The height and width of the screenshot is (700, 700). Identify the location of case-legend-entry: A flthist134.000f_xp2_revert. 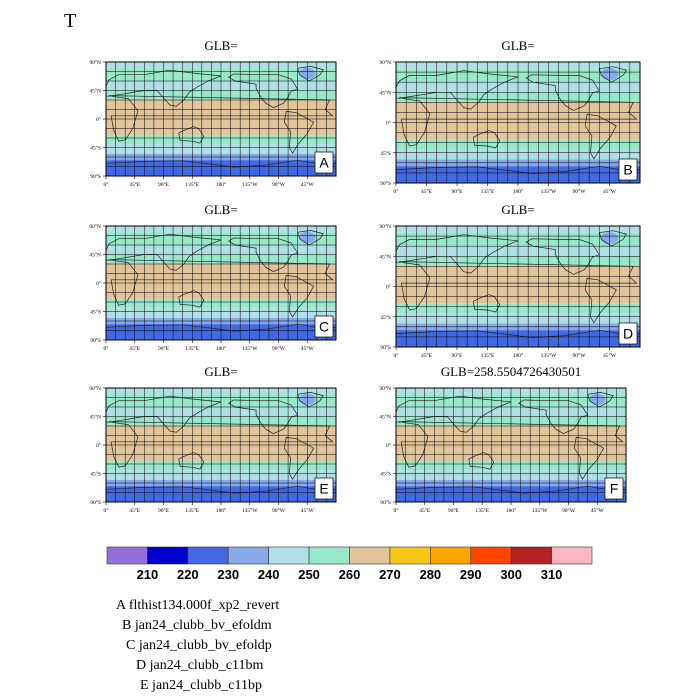
(197, 605).